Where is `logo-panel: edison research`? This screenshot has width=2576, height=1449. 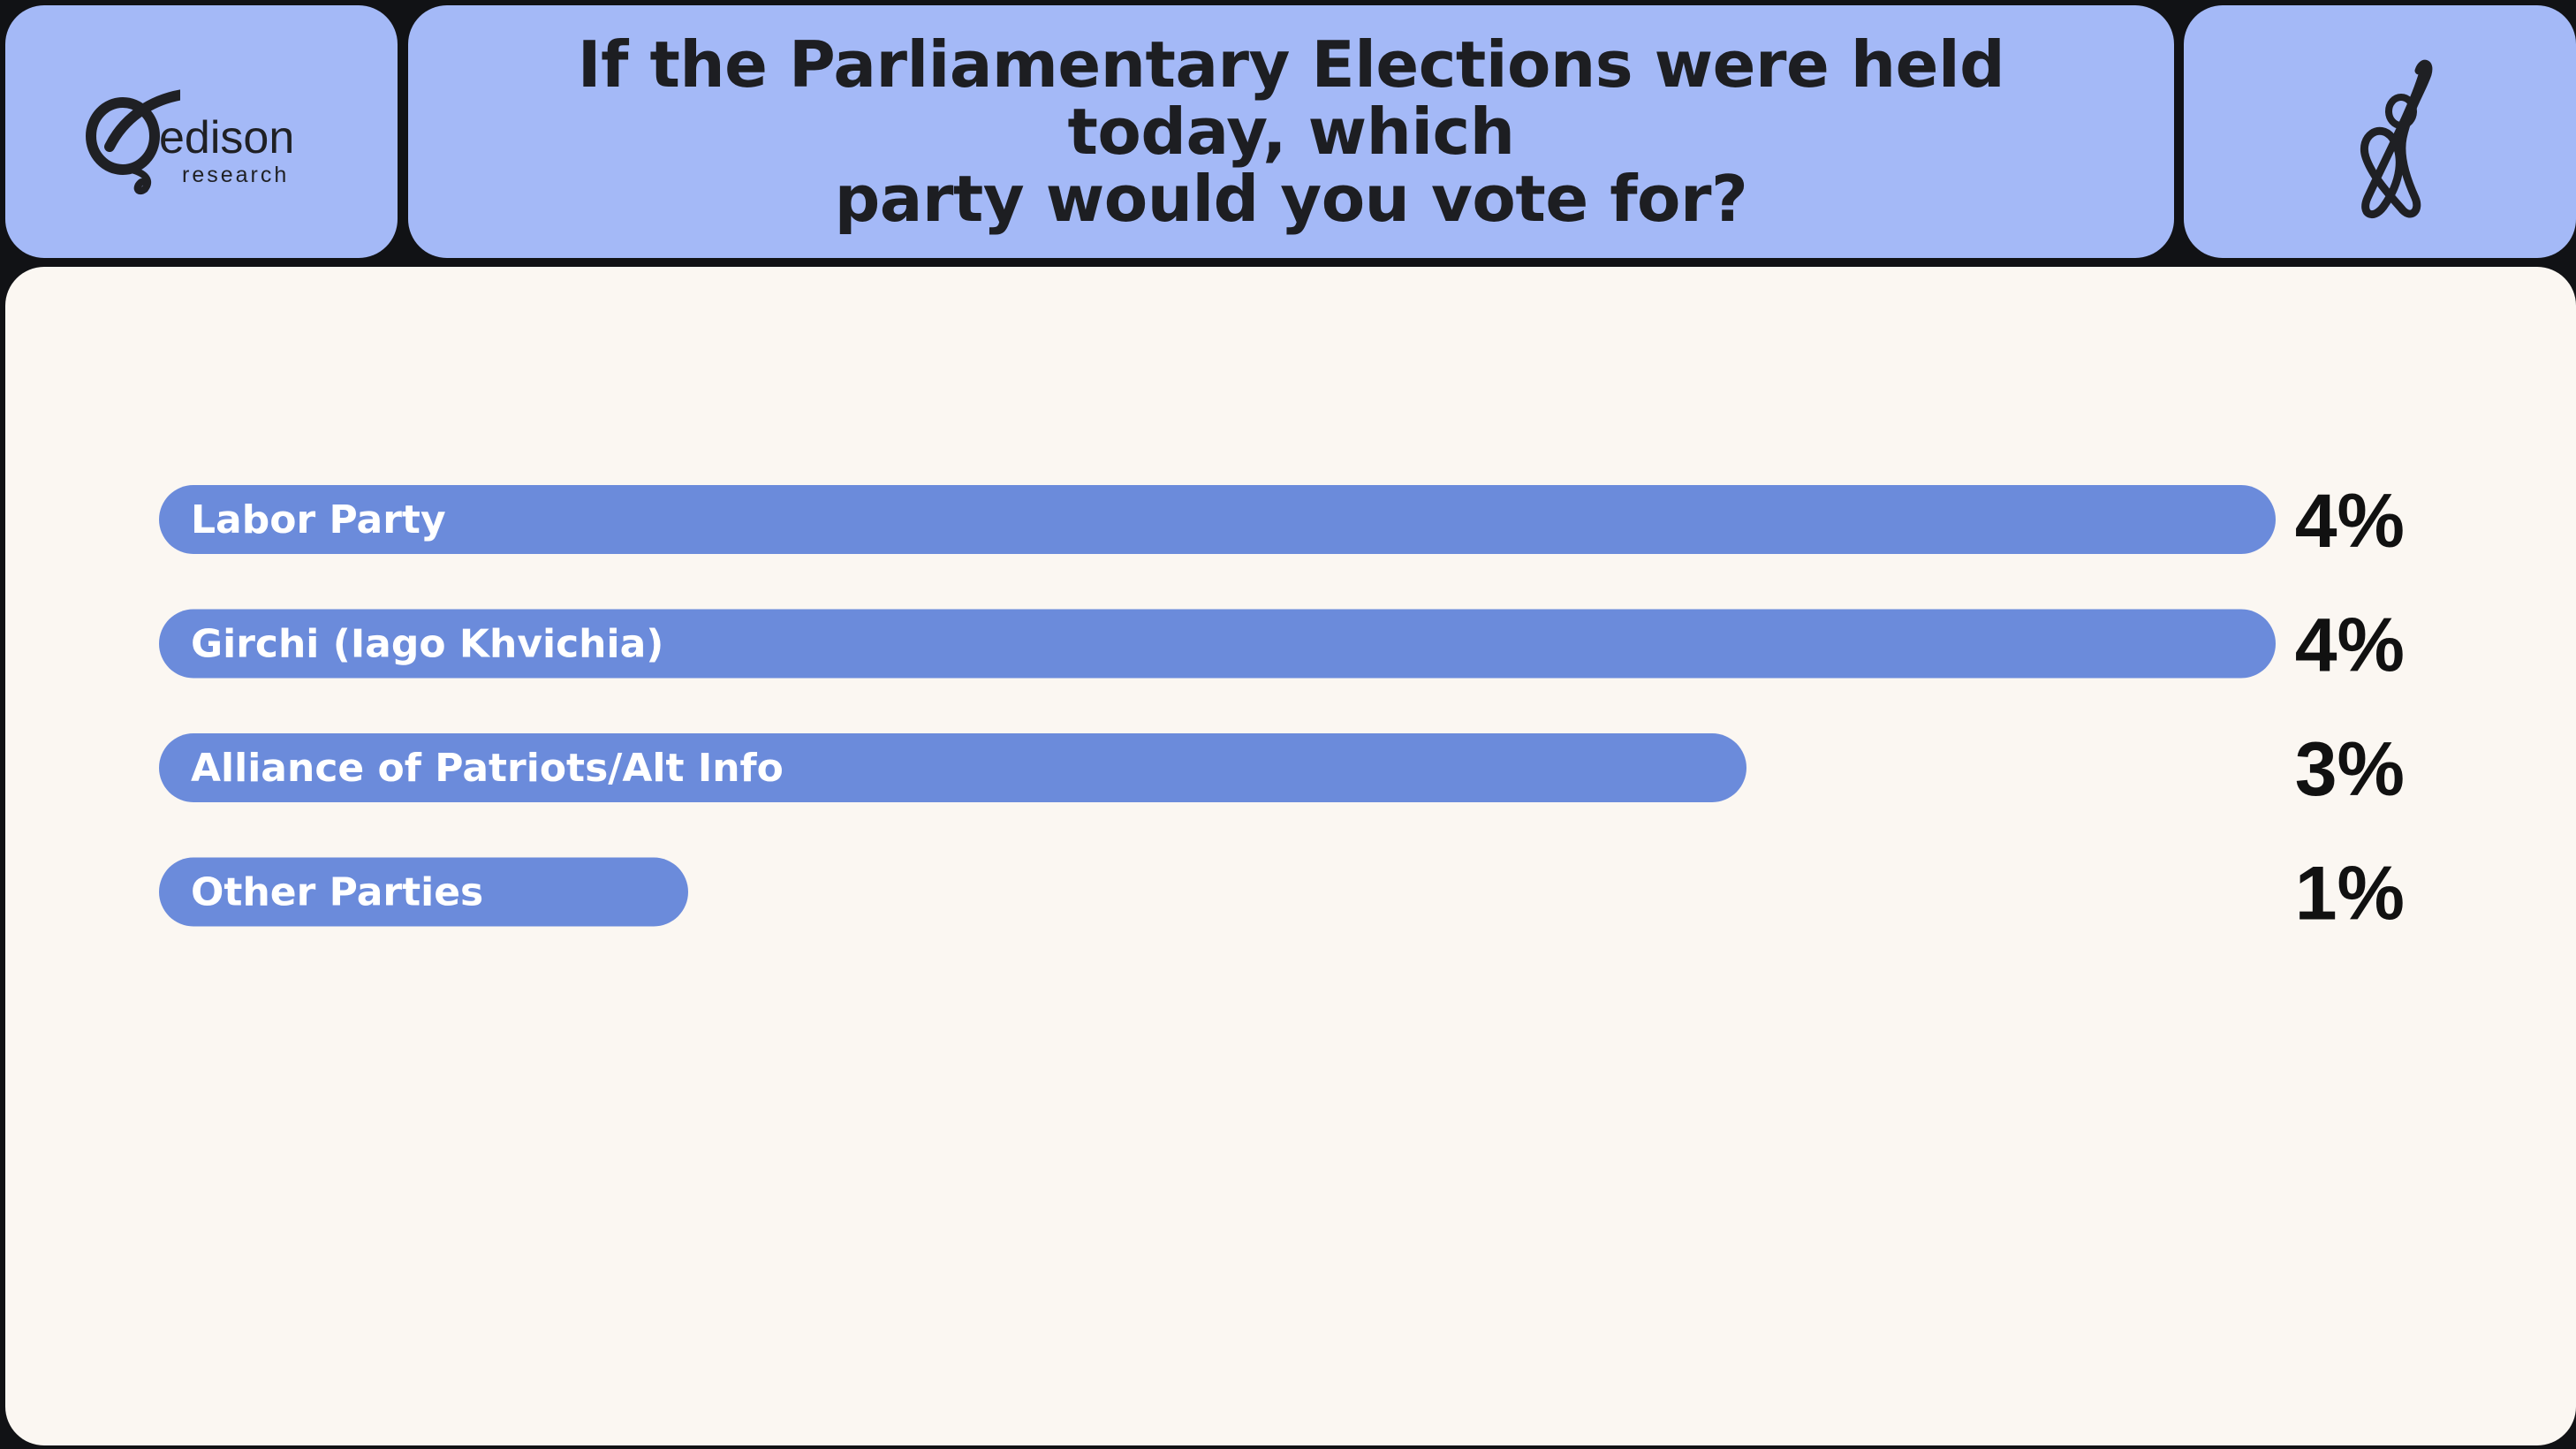 logo-panel: edison research is located at coordinates (202, 131).